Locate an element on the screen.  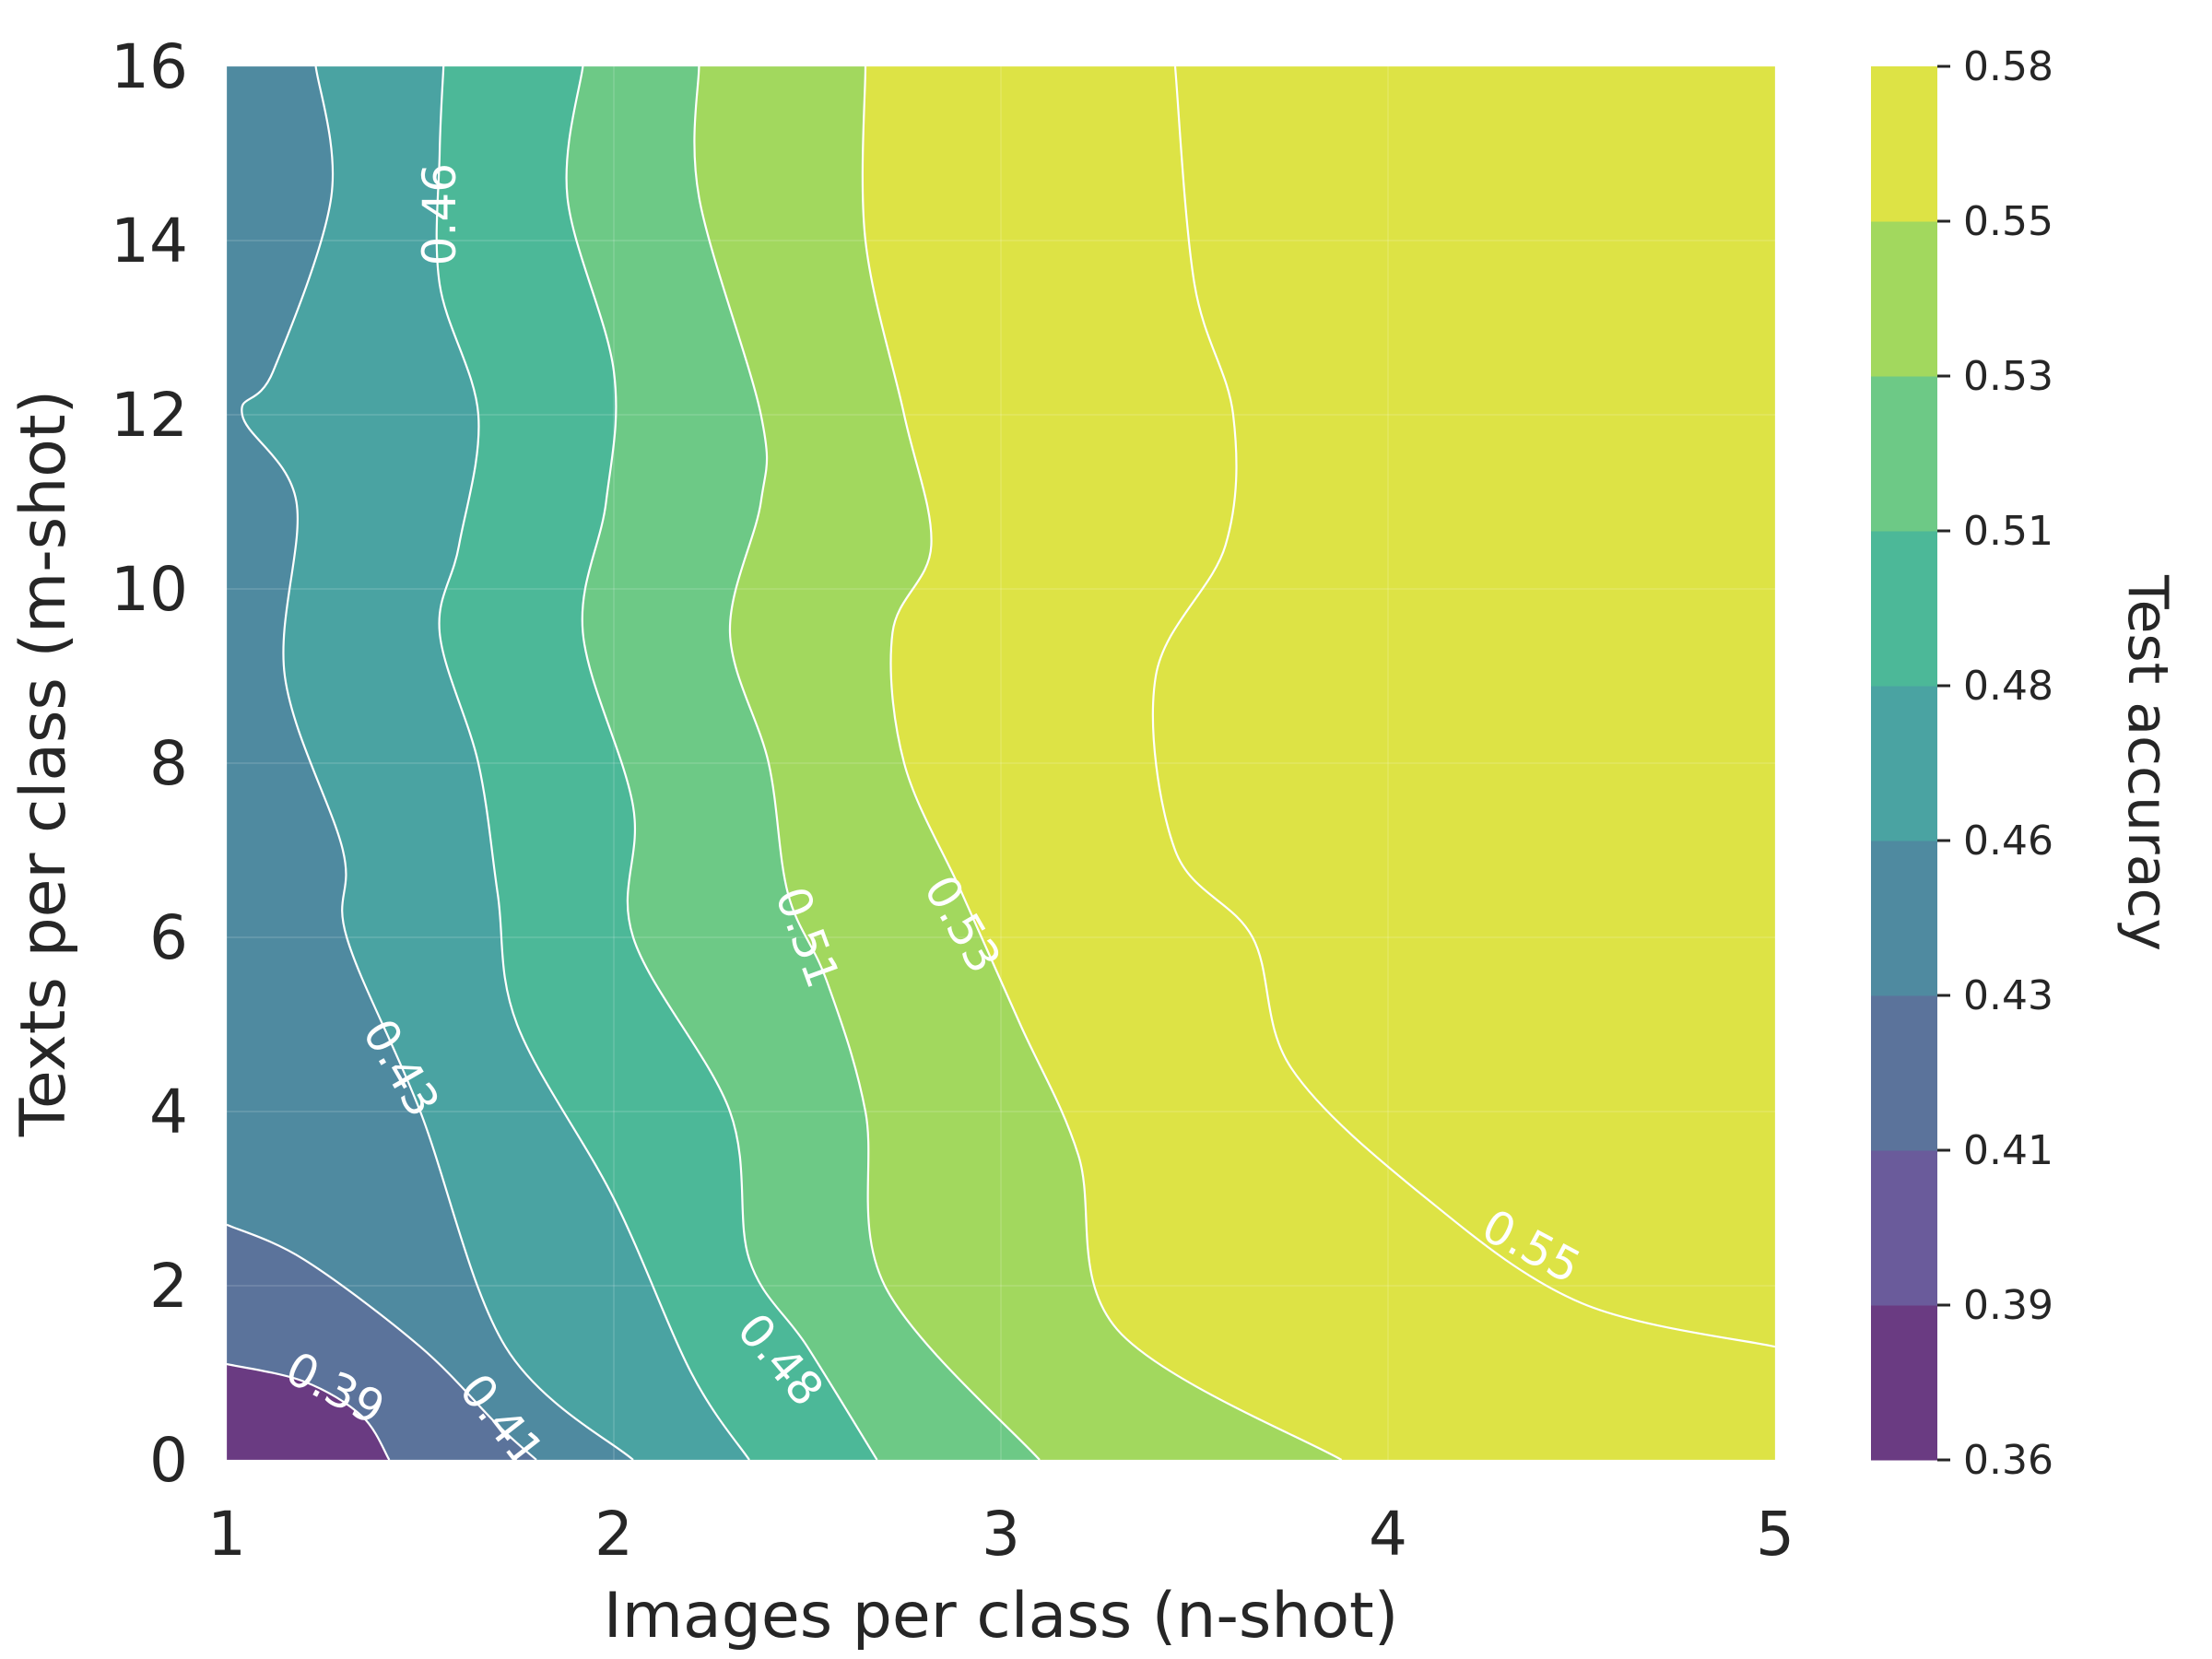
y-tick-label: 12 is located at coordinates (149, 415).